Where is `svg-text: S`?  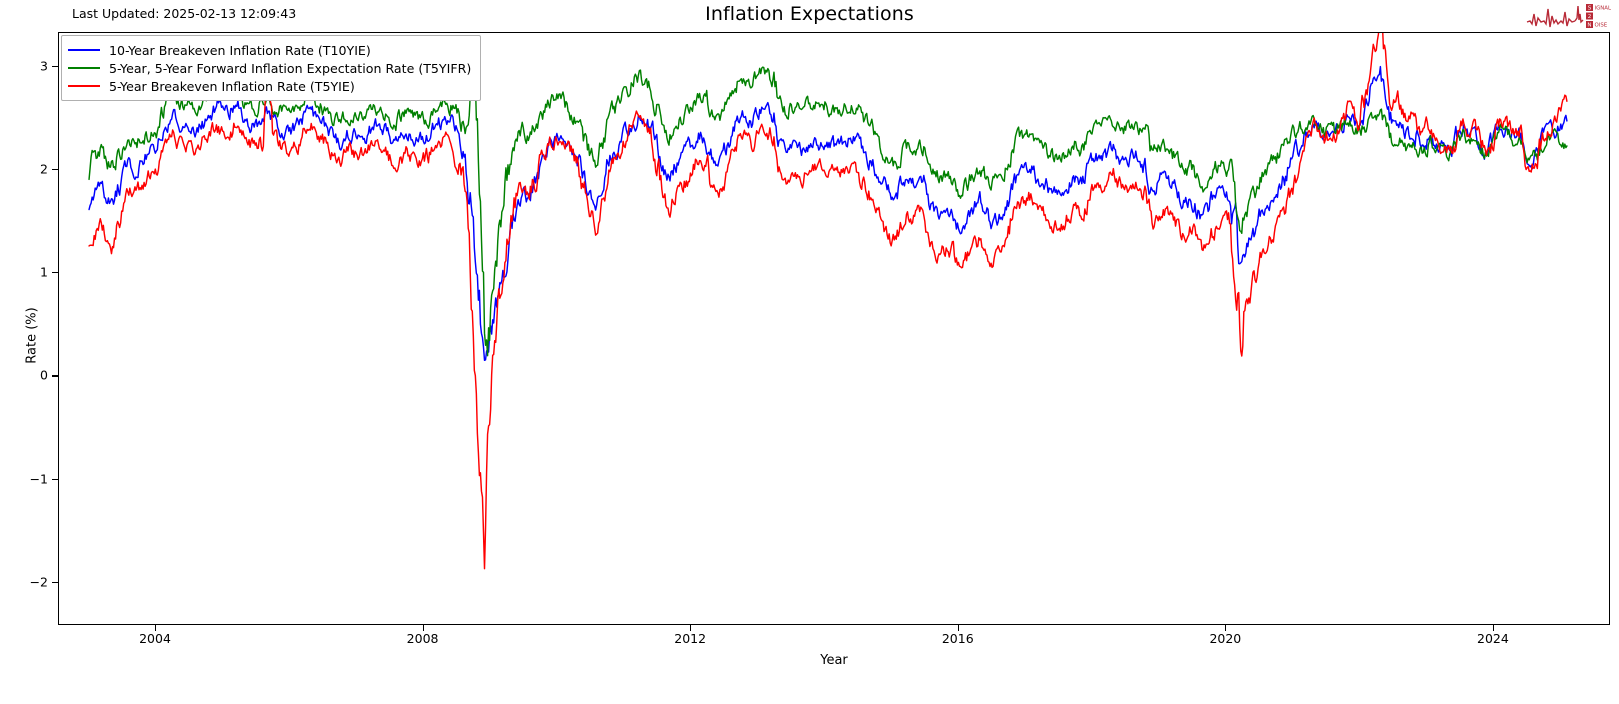
svg-text: S is located at coordinates (1590, 9).